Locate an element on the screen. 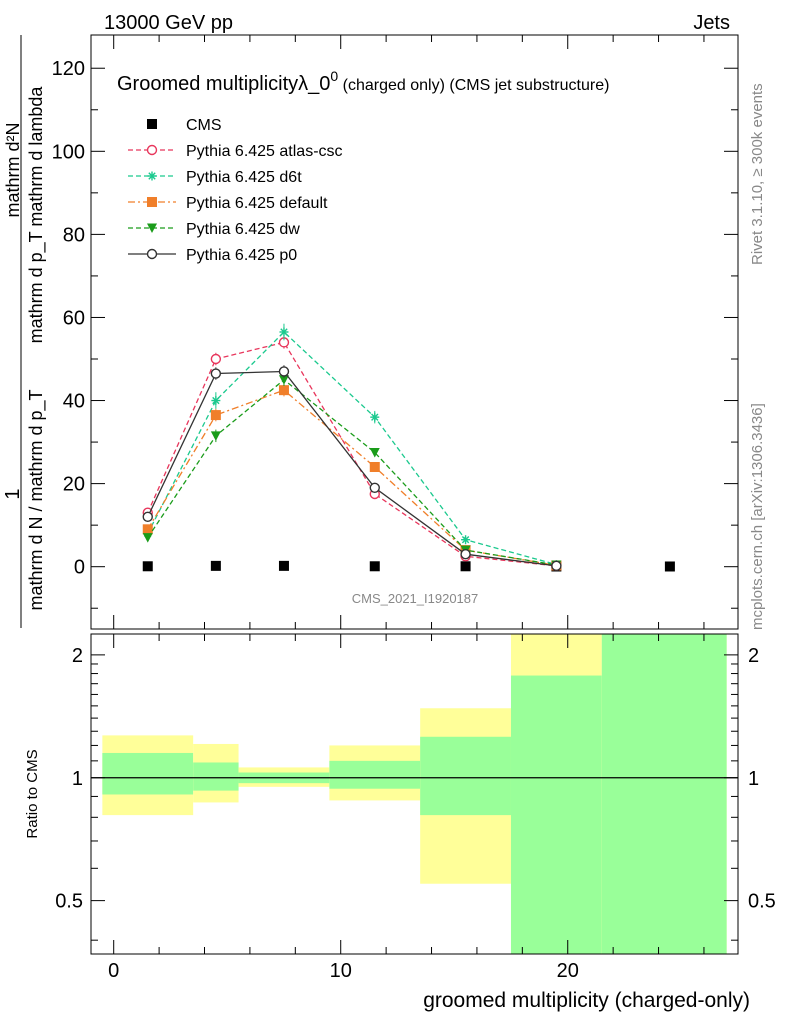 The image size is (786, 1024). legend-label: Pythia 6.425 atlas-csc is located at coordinates (264, 151).